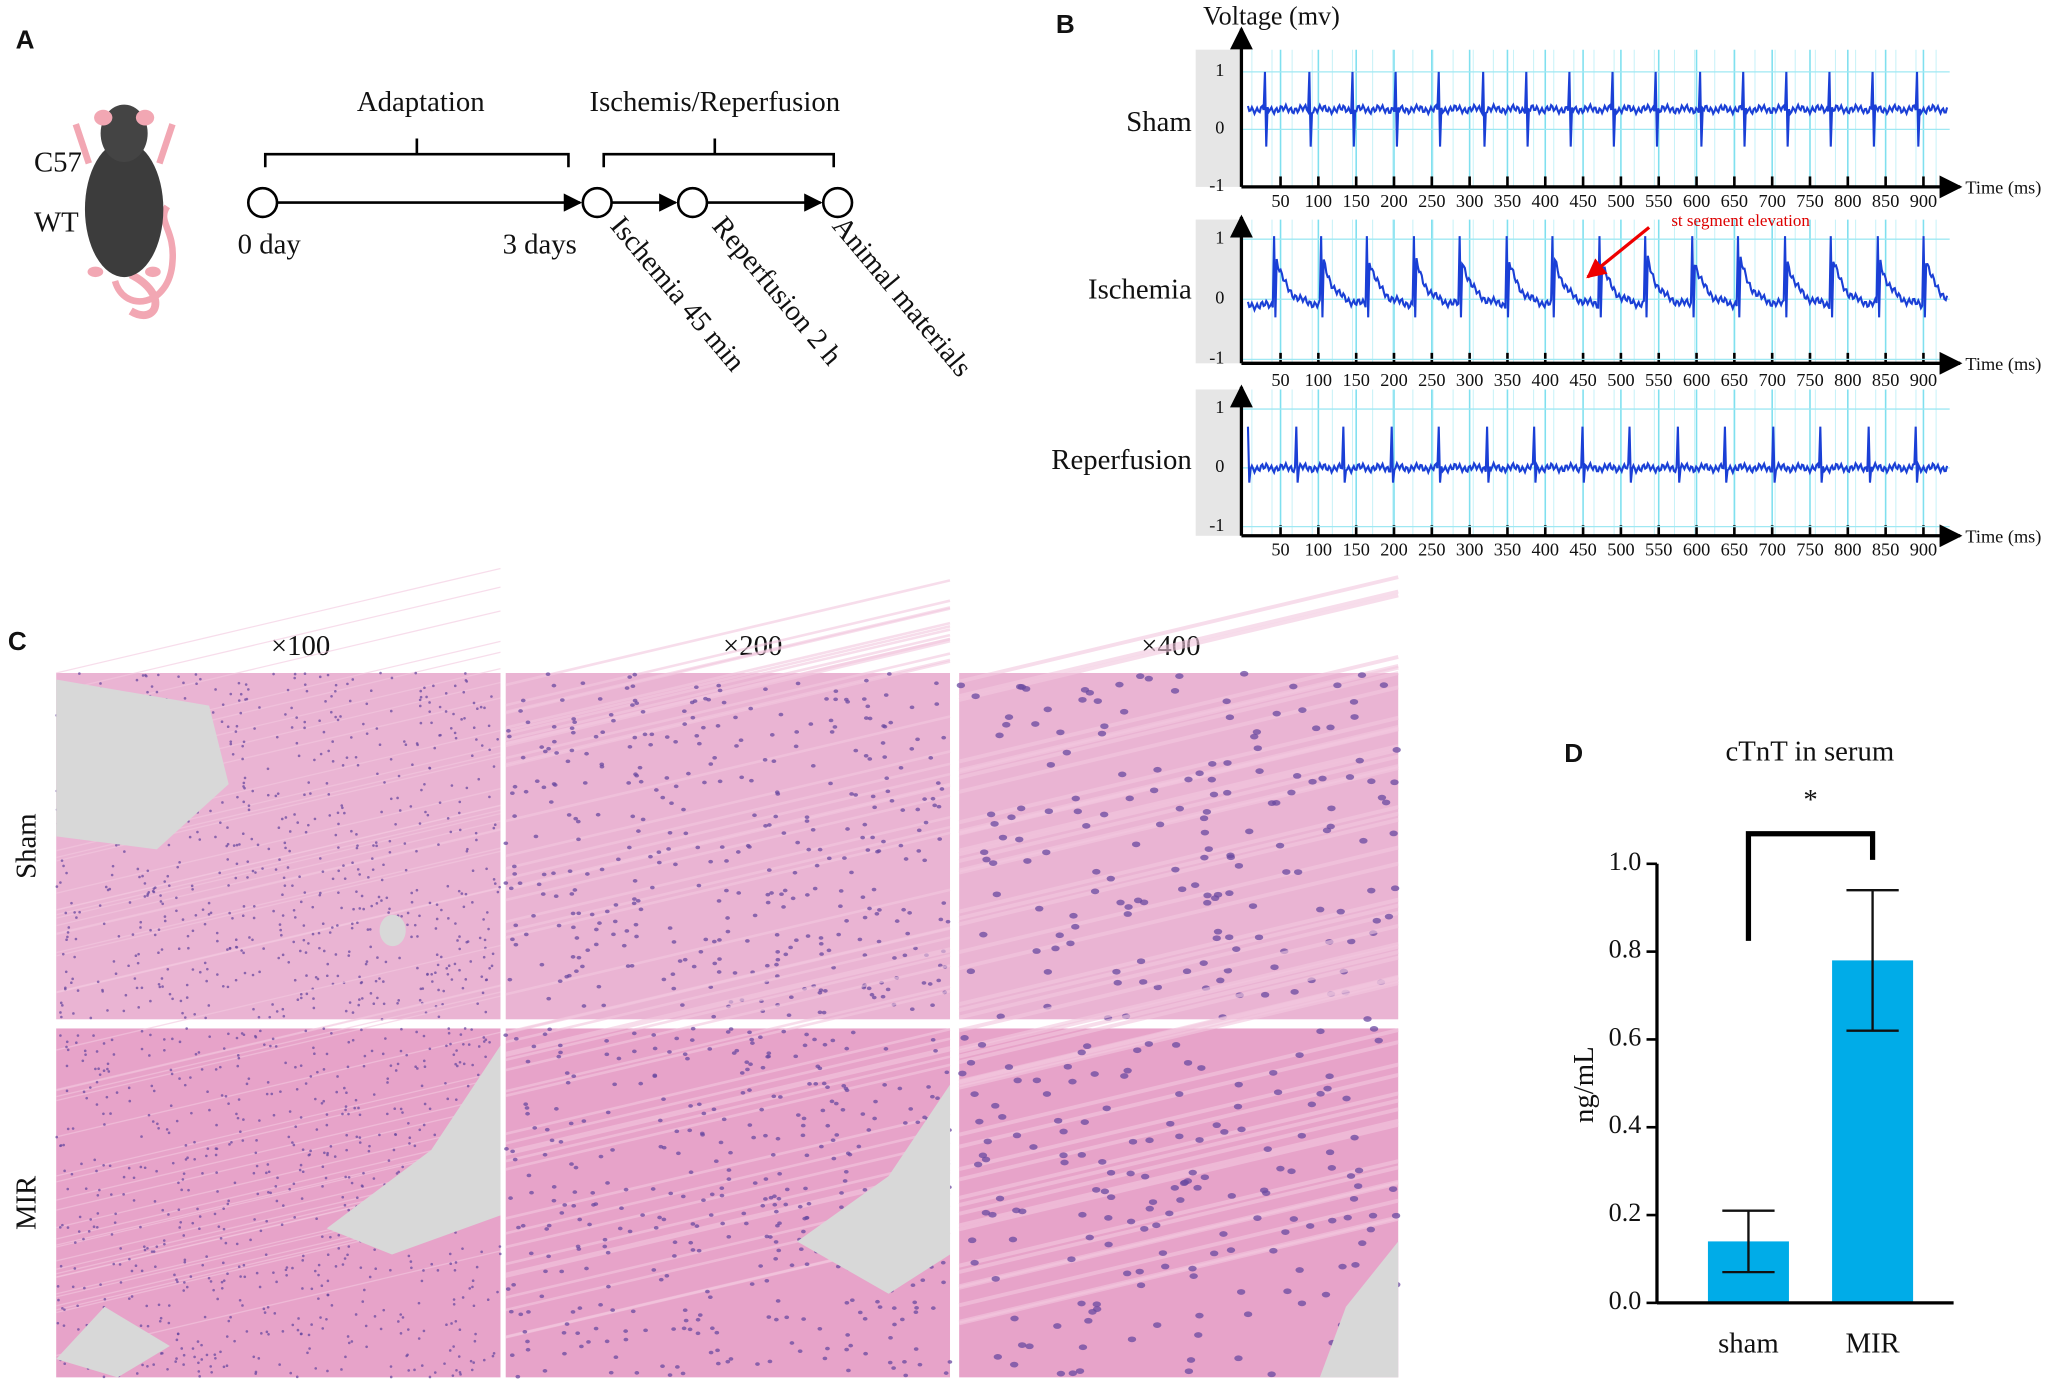  I want to click on lumen, so click(1359, 1309).